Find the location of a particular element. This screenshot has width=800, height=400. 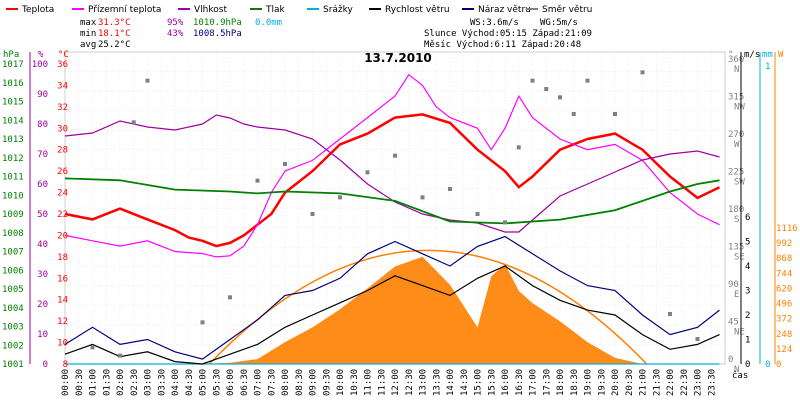

deg-axis-tick-4: 16 is located at coordinates (62, 279).